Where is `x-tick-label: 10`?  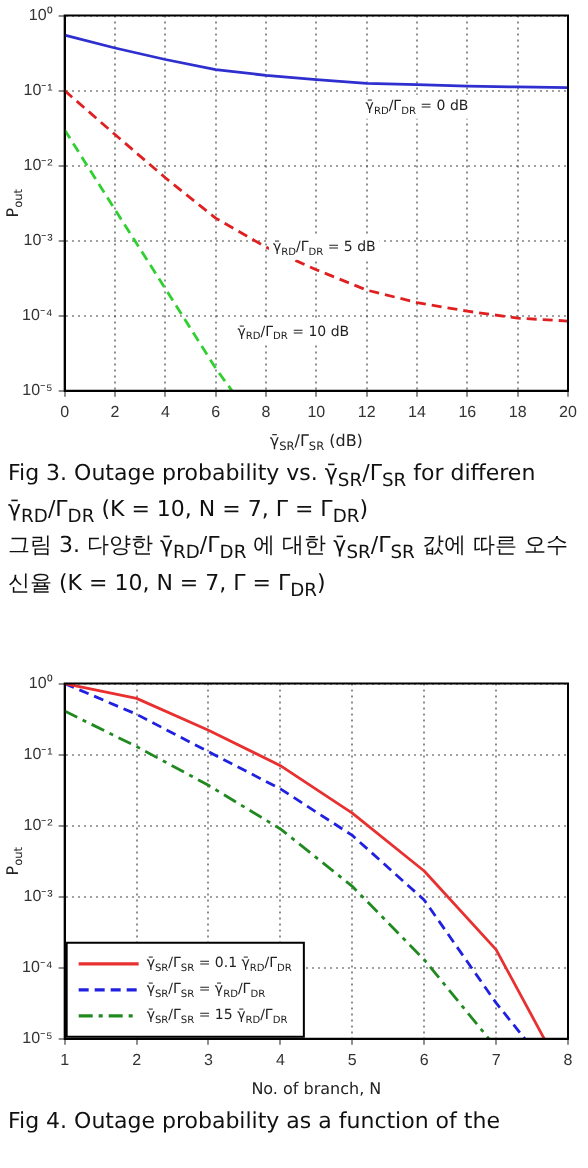 x-tick-label: 10 is located at coordinates (317, 411).